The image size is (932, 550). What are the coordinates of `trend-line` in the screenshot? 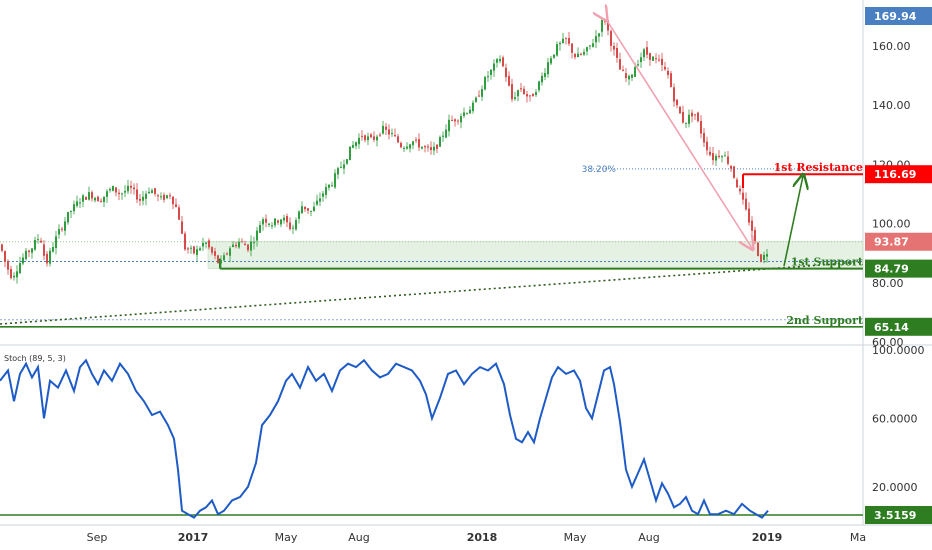 It's located at (432, 293).